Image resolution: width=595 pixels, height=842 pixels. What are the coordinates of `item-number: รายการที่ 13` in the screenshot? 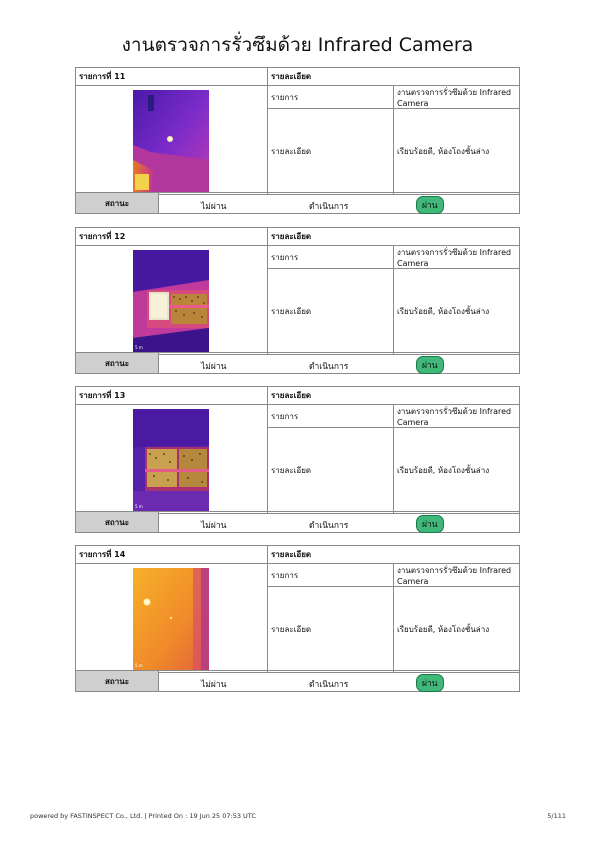 It's located at (171, 395).